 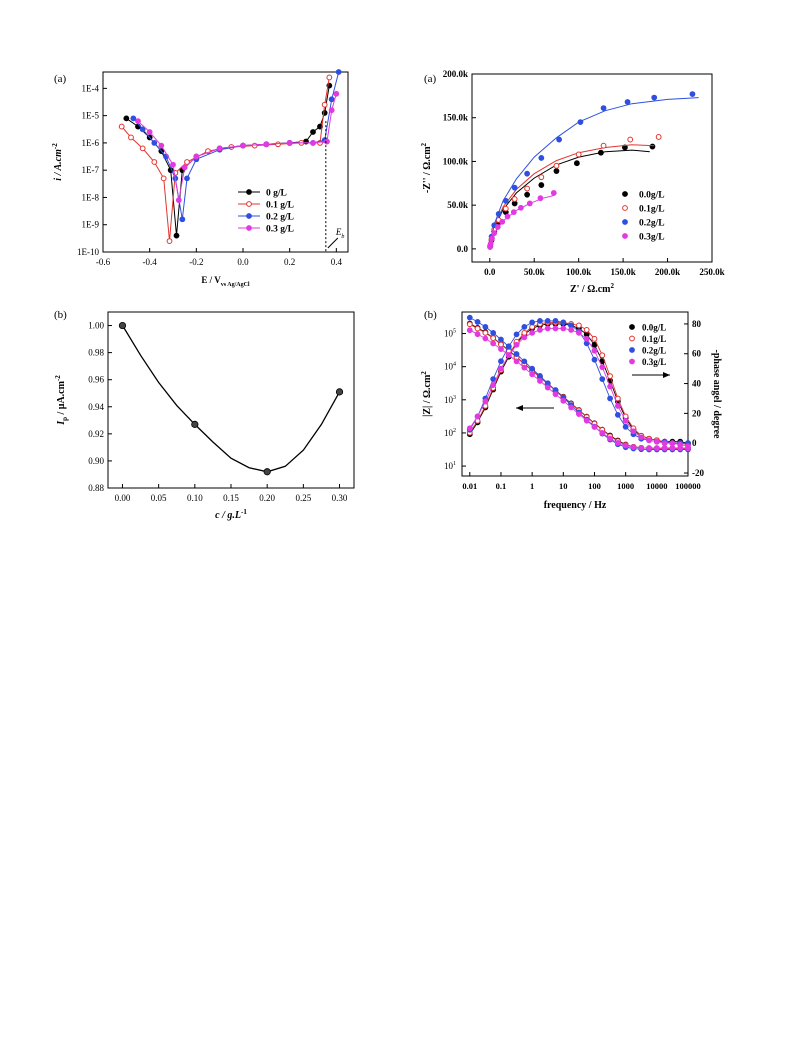 What do you see at coordinates (426, 394) in the screenshot?
I see `y-axis-label: |Z| / Ω.cm2` at bounding box center [426, 394].